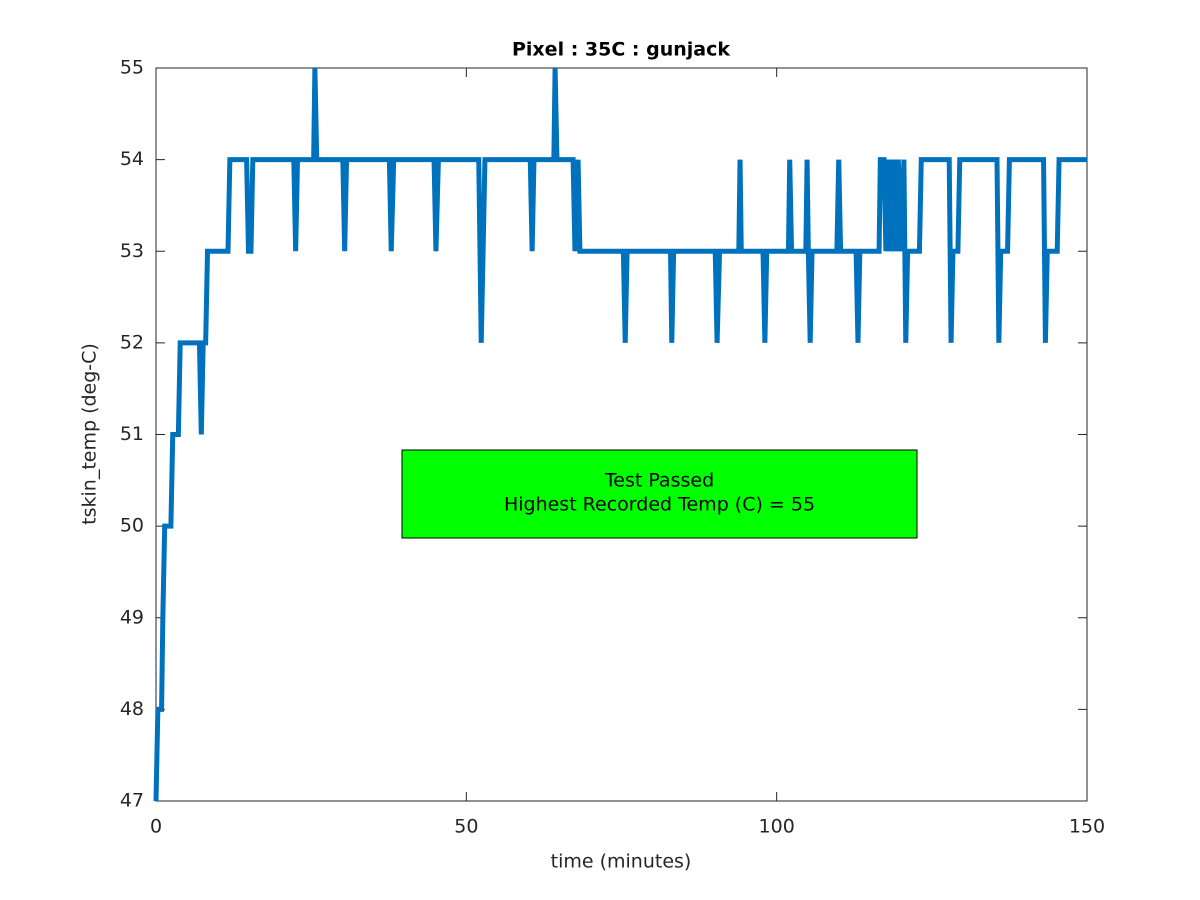 The width and height of the screenshot is (1200, 900). I want to click on x-axis-label: time (minutes), so click(621, 862).